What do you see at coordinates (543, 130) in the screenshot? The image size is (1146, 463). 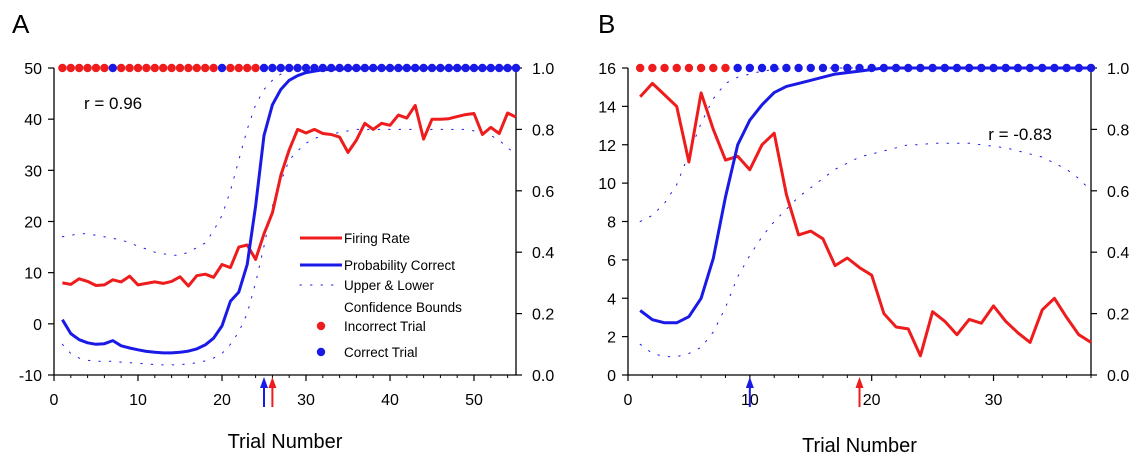 I see `y-right-tick-label: 0.8` at bounding box center [543, 130].